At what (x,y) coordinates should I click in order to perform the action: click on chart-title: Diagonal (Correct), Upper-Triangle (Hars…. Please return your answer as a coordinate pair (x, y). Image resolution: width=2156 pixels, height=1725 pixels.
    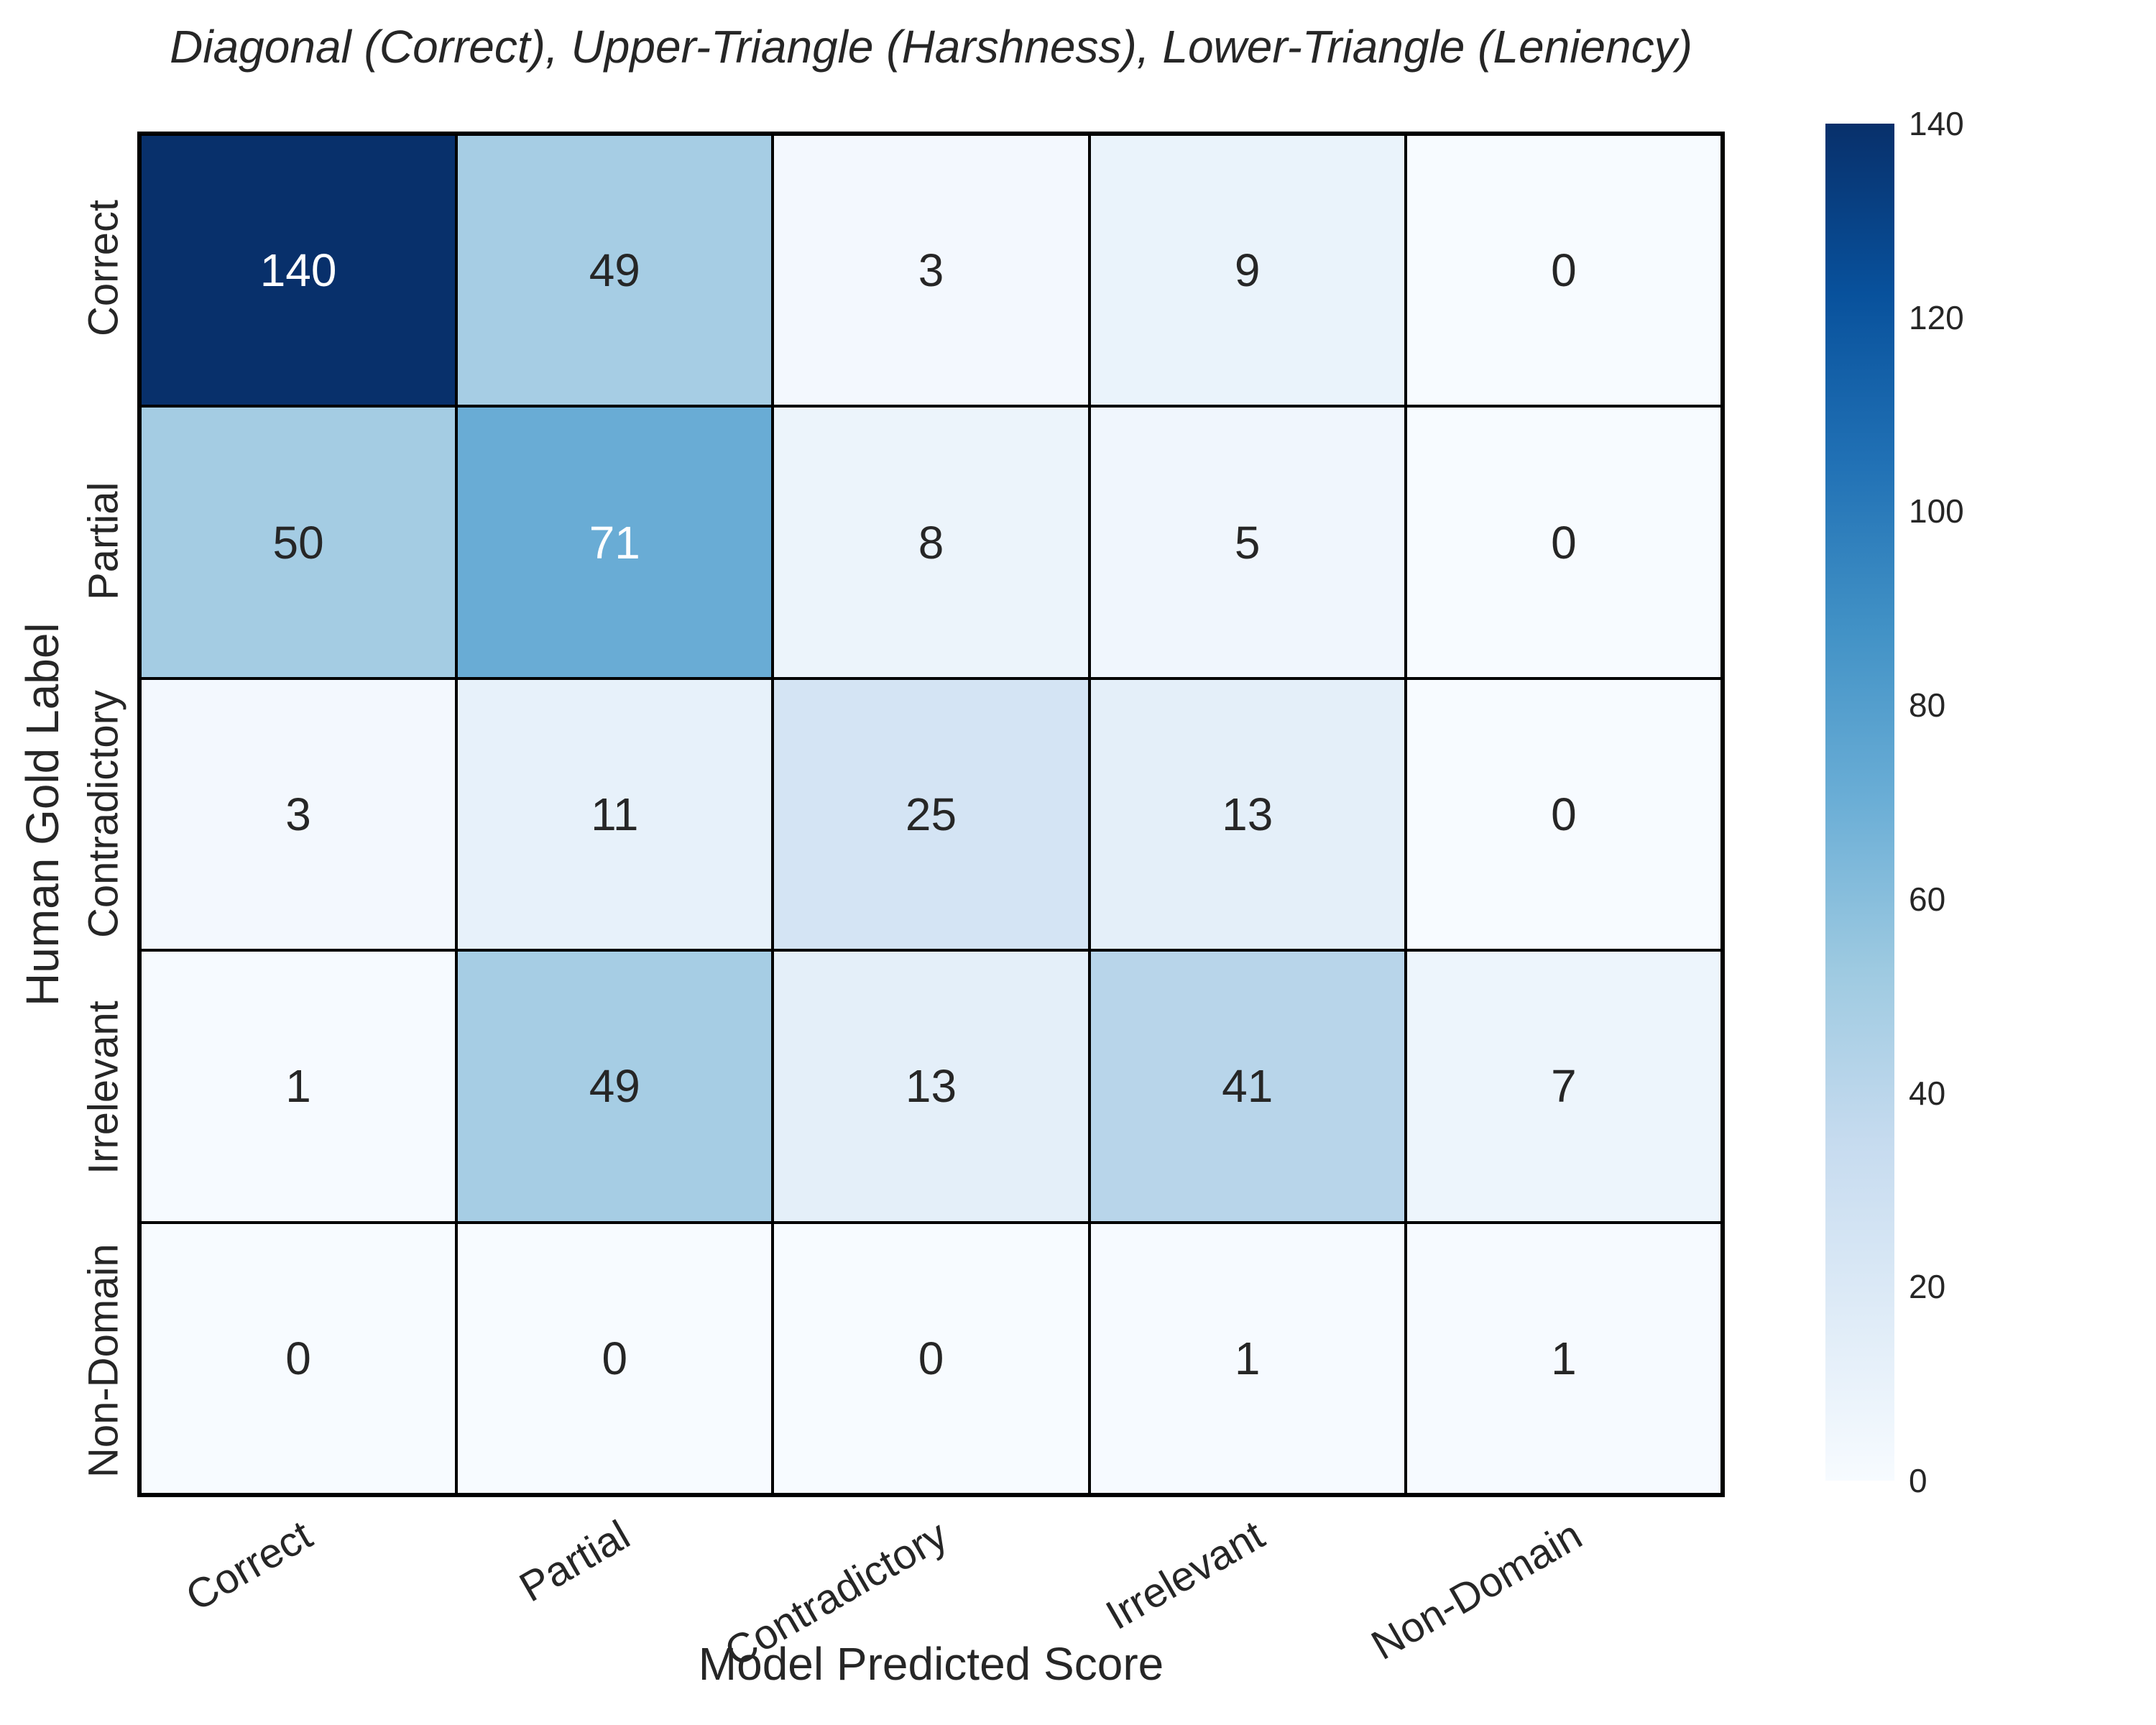
    Looking at the image, I should click on (931, 47).